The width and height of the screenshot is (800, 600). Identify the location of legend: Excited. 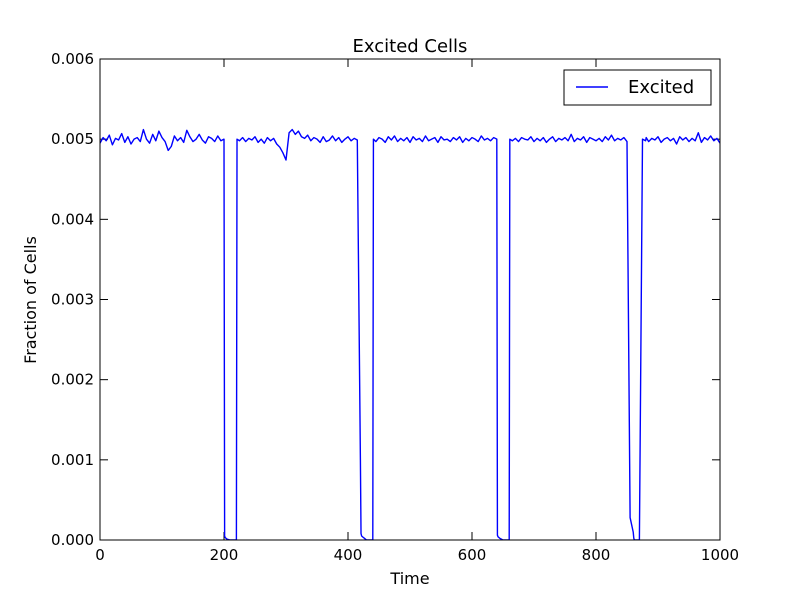
(637, 87).